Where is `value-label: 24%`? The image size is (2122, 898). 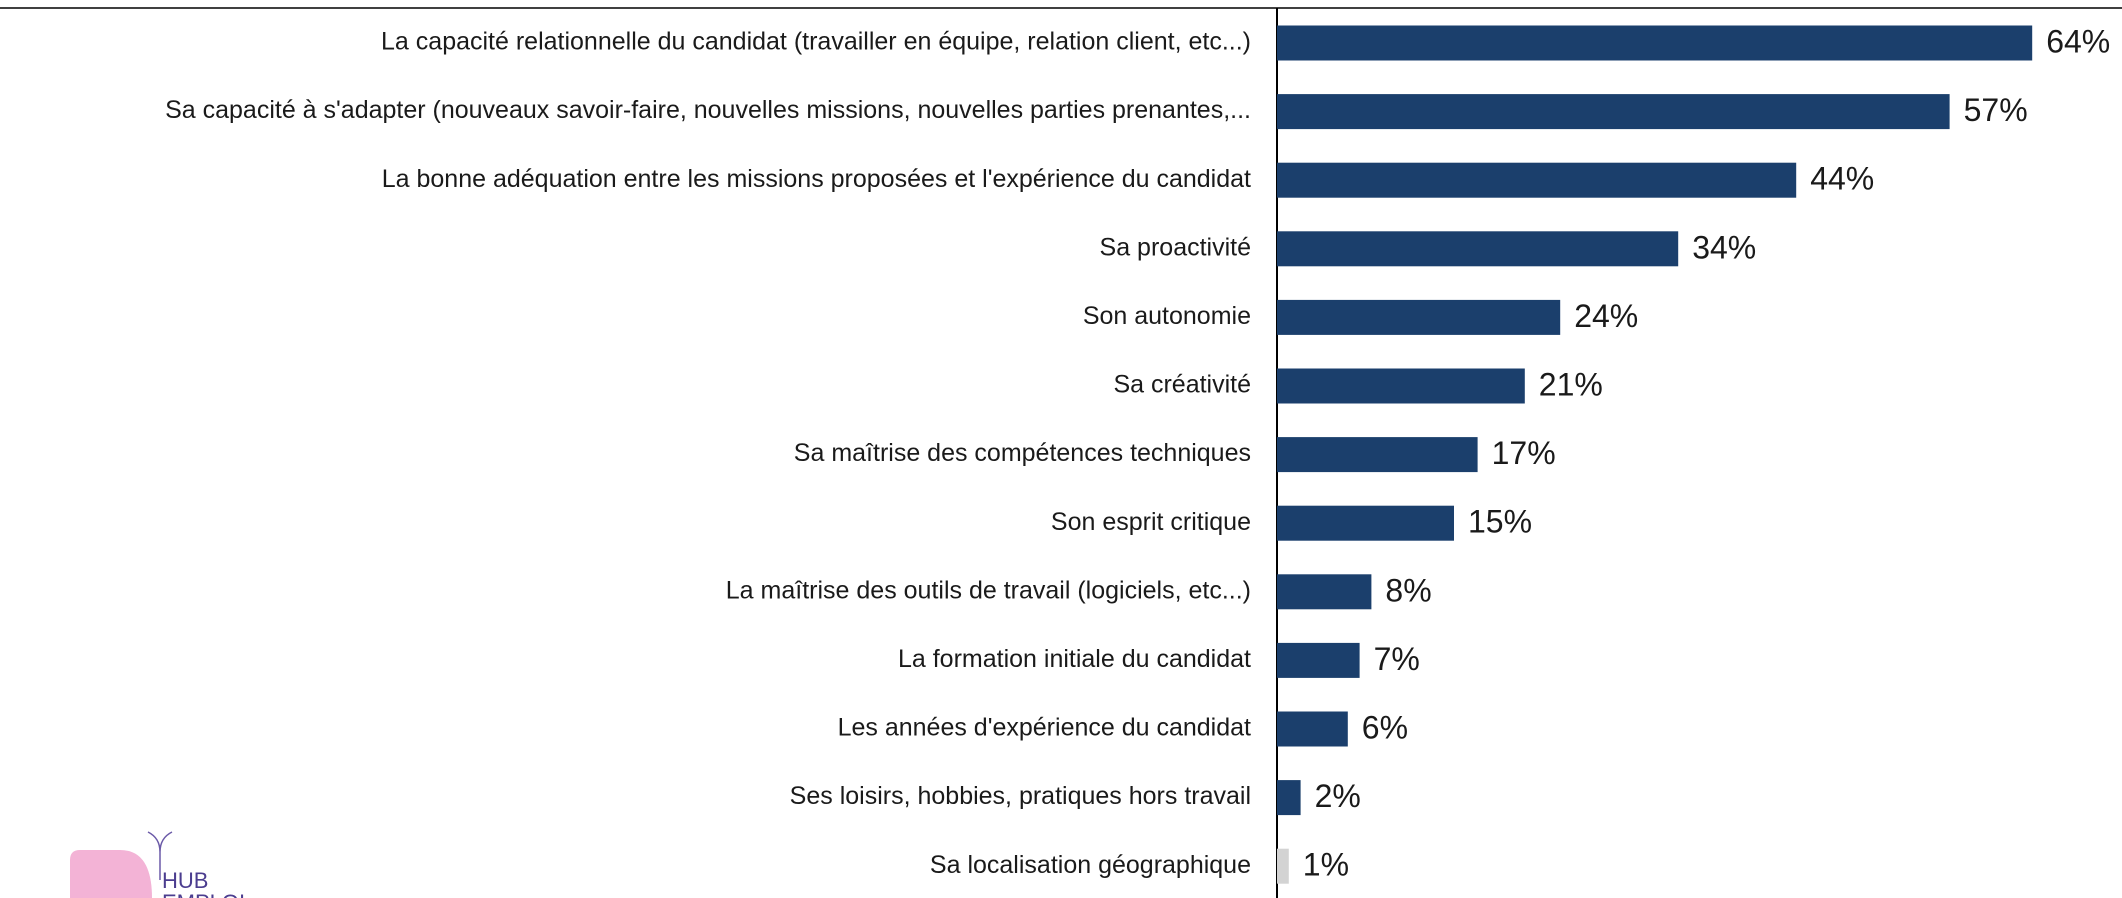
value-label: 24% is located at coordinates (1606, 316).